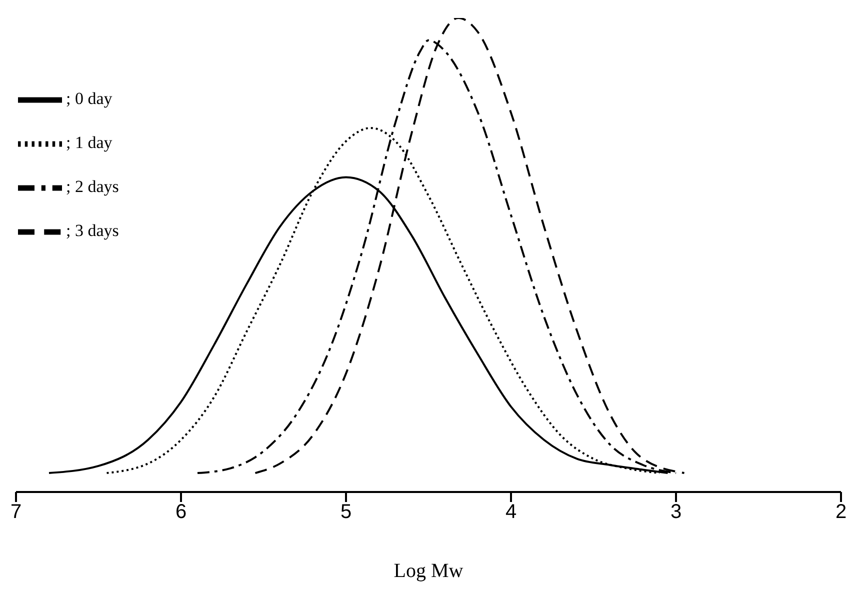 The width and height of the screenshot is (857, 605). I want to click on x-tick-label: 5, so click(346, 512).